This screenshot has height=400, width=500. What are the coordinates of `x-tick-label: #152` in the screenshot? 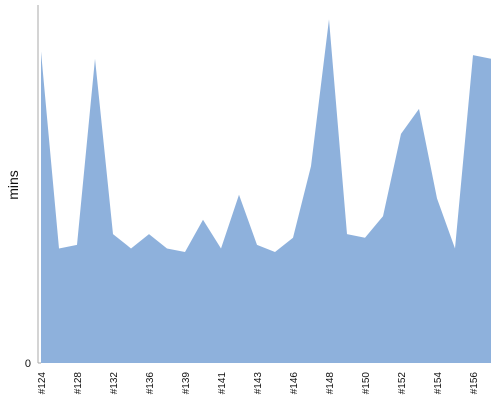 It's located at (402, 383).